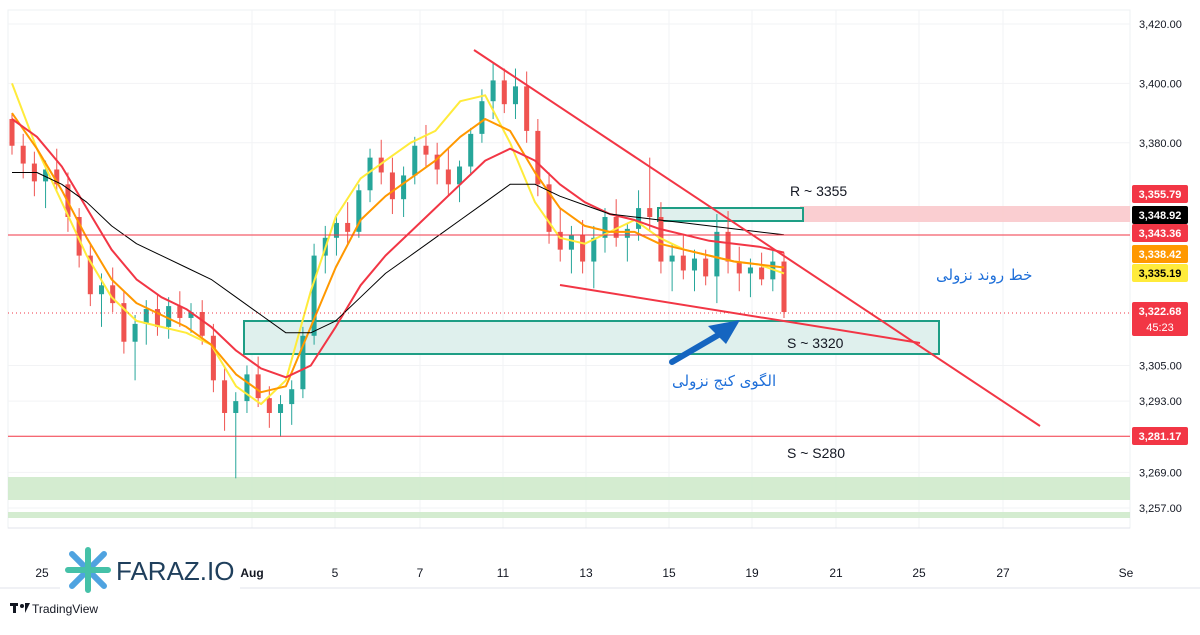 This screenshot has width=1200, height=635. I want to click on x-tick-label: Aug, so click(251, 573).